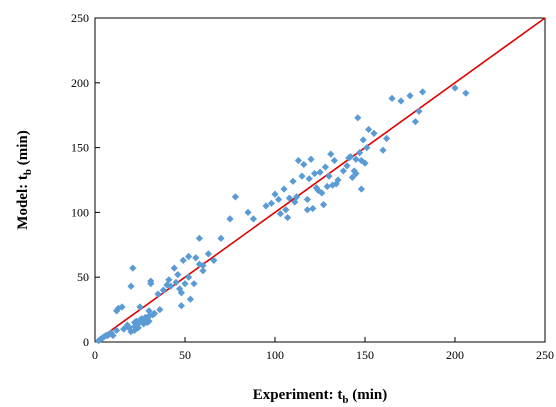 This screenshot has width=556, height=407. What do you see at coordinates (86, 342) in the screenshot?
I see `y-tick-label: 0` at bounding box center [86, 342].